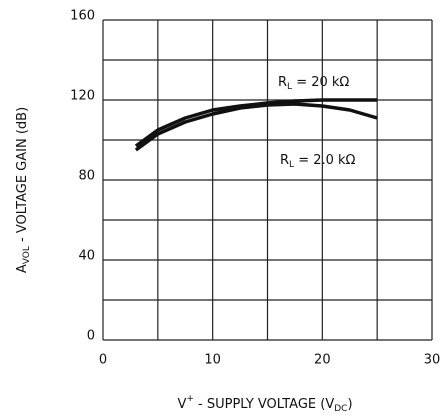  I want to click on series-label-part: = 20 kΩ, so click(320, 82).